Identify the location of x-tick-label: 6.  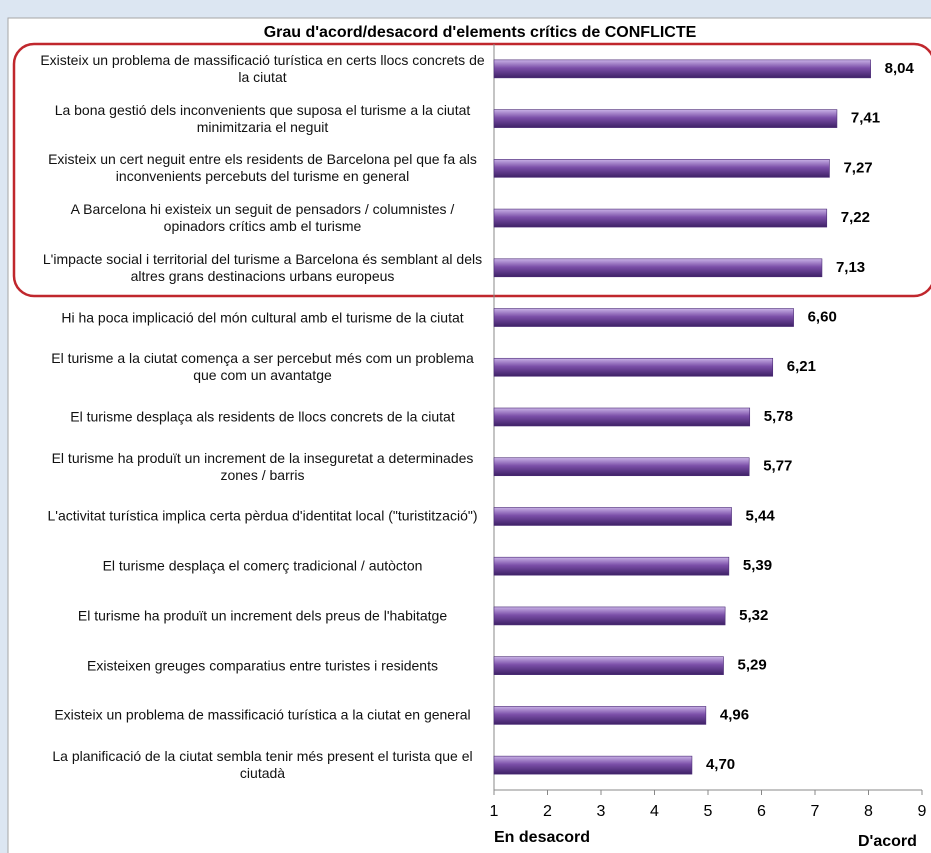
(761, 811).